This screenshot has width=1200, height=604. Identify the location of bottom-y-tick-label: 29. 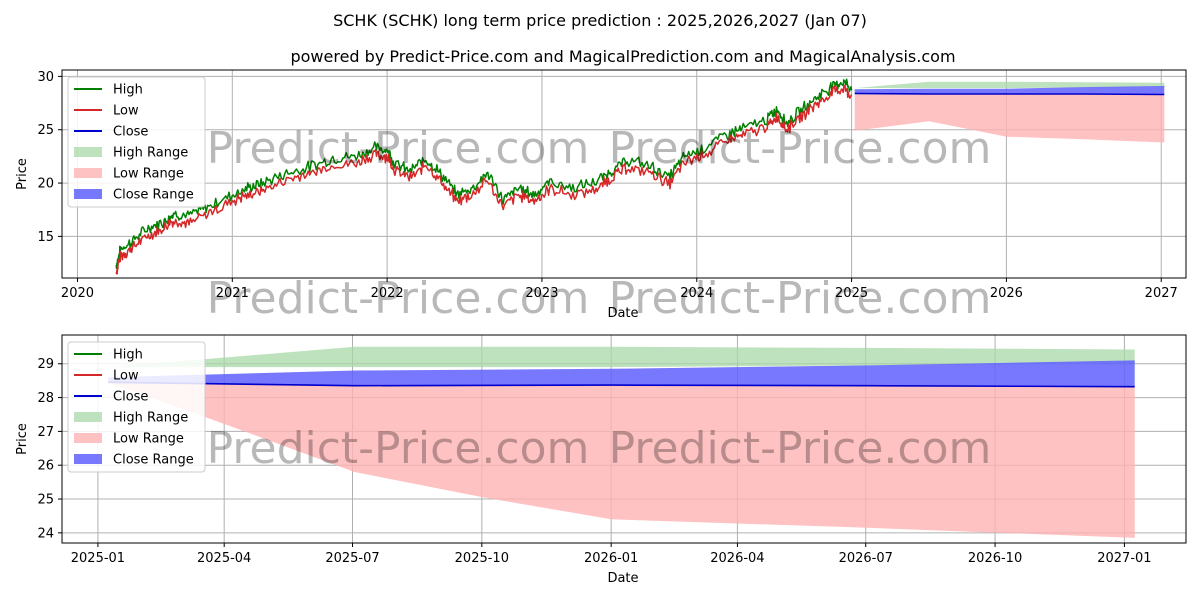
(45, 364).